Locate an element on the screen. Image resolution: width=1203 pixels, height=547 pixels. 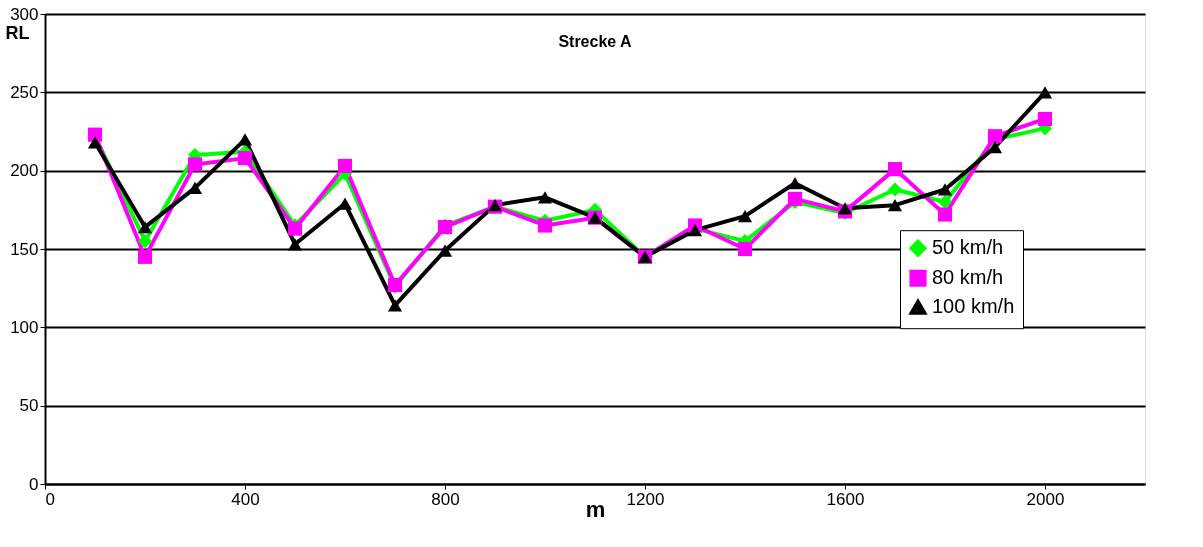
y-tick-label: 0 is located at coordinates (34, 484).